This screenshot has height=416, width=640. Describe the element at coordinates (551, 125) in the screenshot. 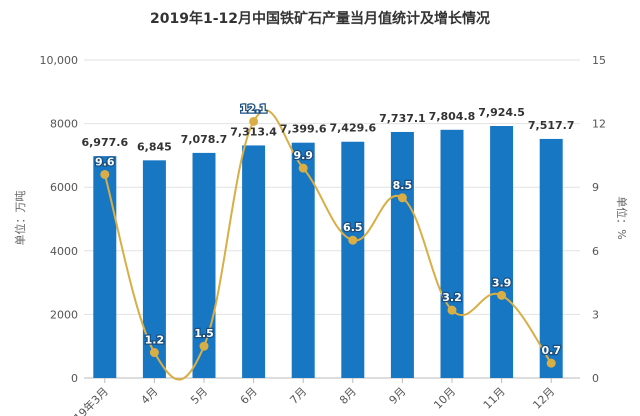

I see `bar-value-label: 7,517.7` at that location.